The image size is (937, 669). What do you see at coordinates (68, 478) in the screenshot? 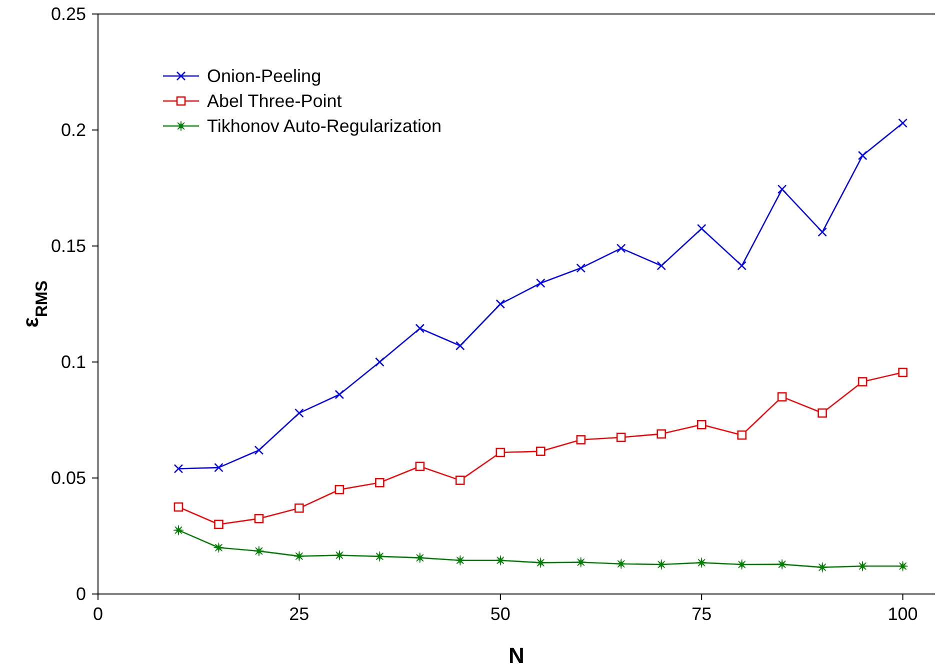
I see `y-tick-label: 0.05` at bounding box center [68, 478].